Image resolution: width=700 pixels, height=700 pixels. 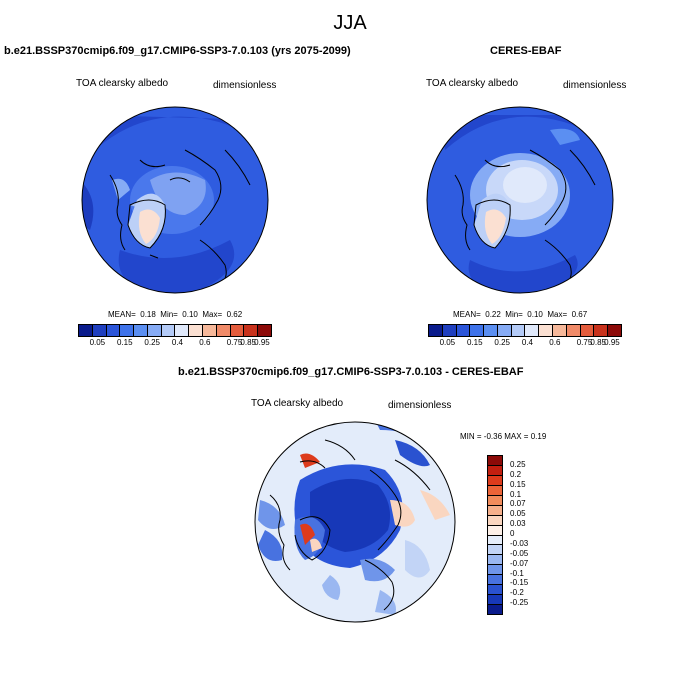 I want to click on model-colorbar-label: 0.05, so click(x=97, y=342).